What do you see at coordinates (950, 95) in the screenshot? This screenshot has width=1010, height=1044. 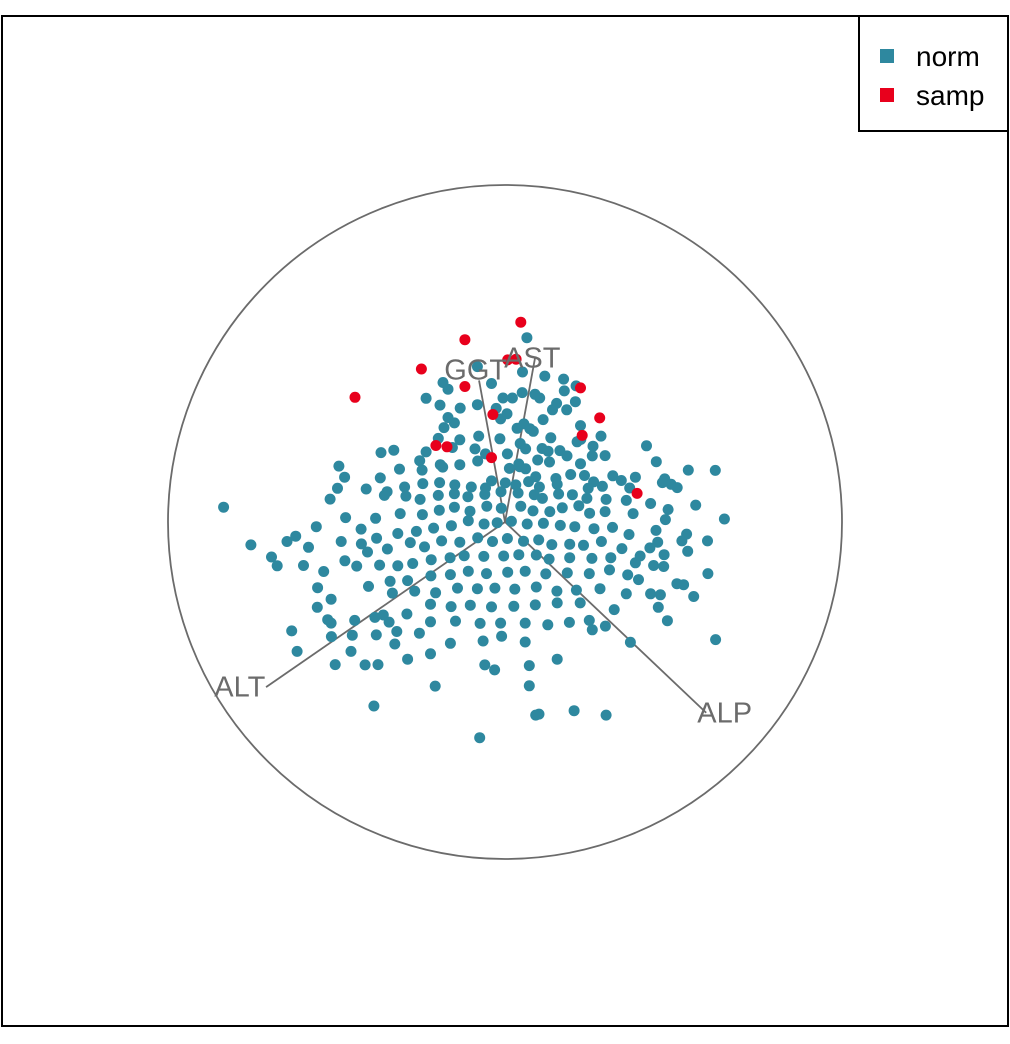 I see `legend-label-samp: samp` at bounding box center [950, 95].